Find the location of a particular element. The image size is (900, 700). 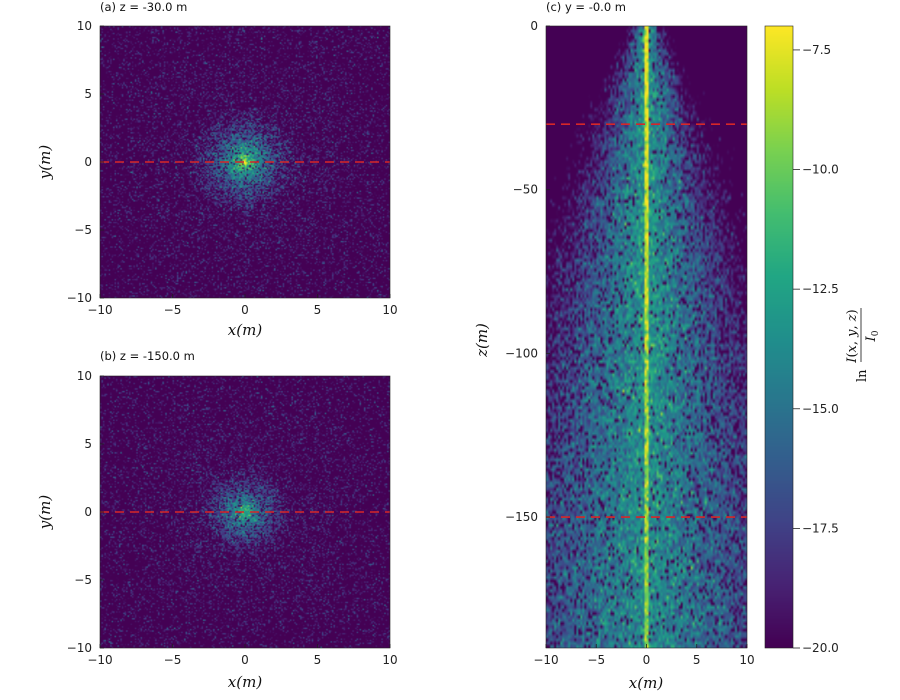

colorbar-gradient is located at coordinates (779, 337).